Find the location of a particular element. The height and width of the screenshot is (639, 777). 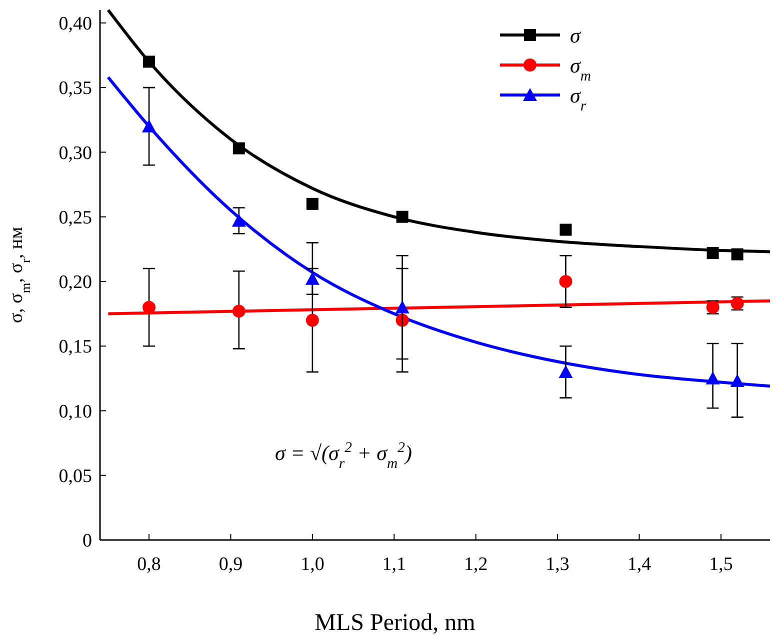

y-tick-label: 0,10 is located at coordinates (75, 411).